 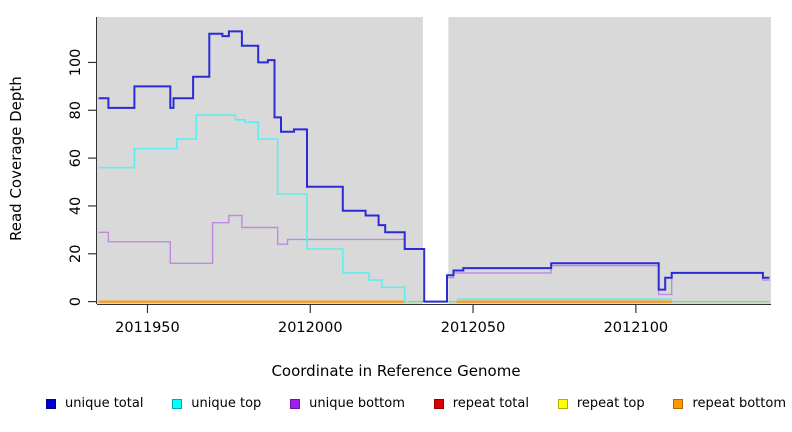 I want to click on legend-item-unique-total: unique total, so click(x=94, y=403).